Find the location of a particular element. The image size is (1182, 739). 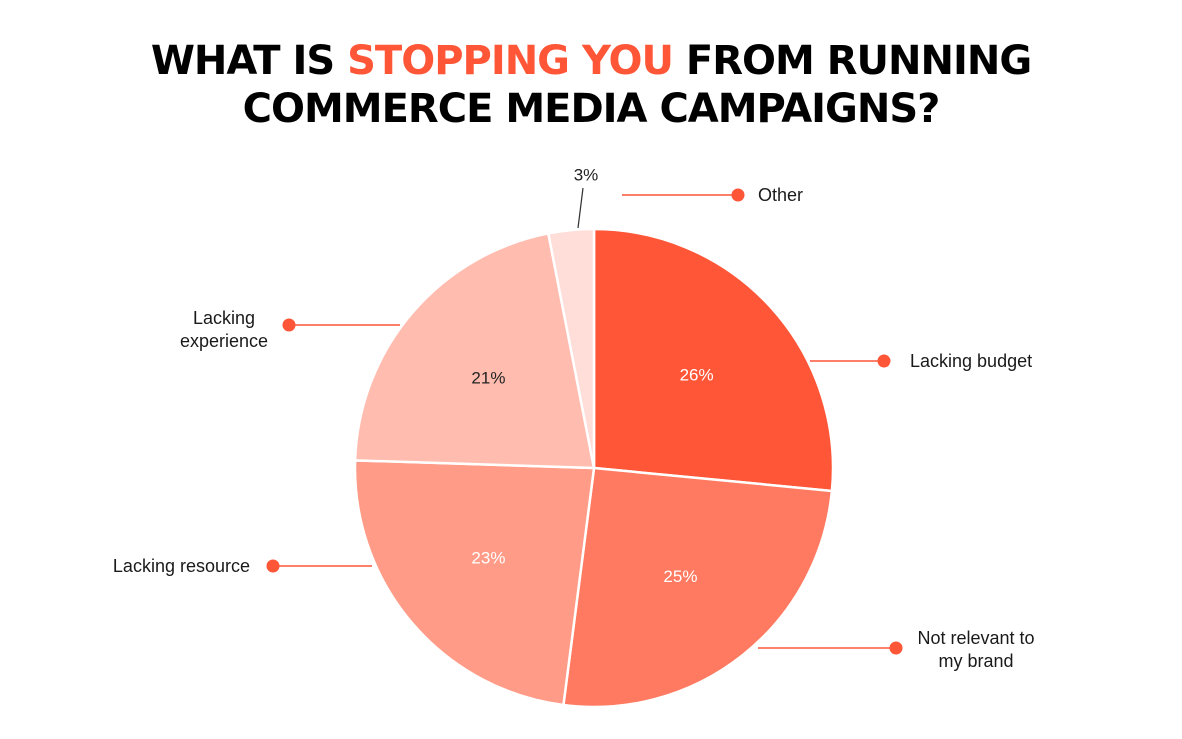

slice-lacking-budget is located at coordinates (713, 360).